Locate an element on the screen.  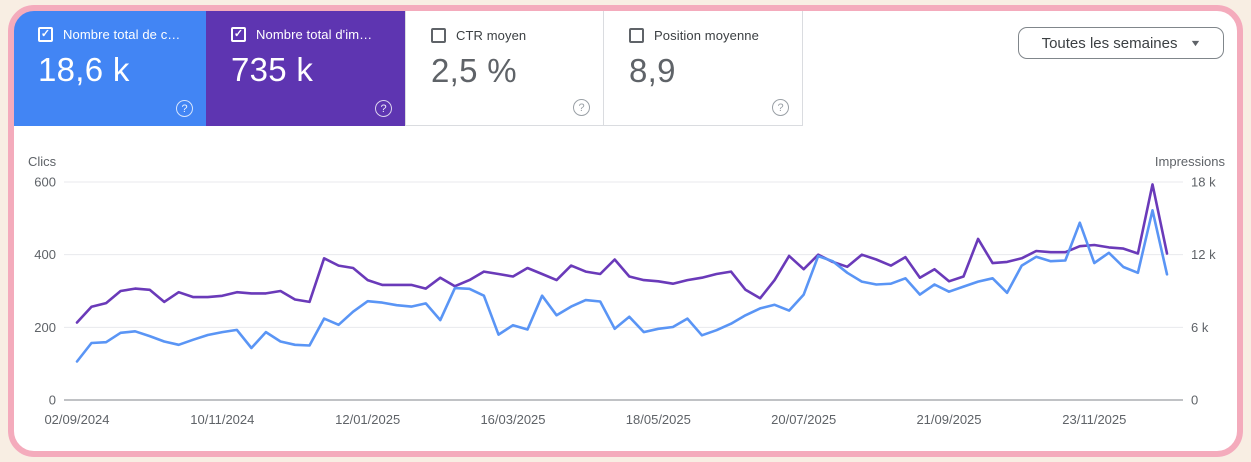
x-axis-label: 12/01/2025 is located at coordinates (367, 419).